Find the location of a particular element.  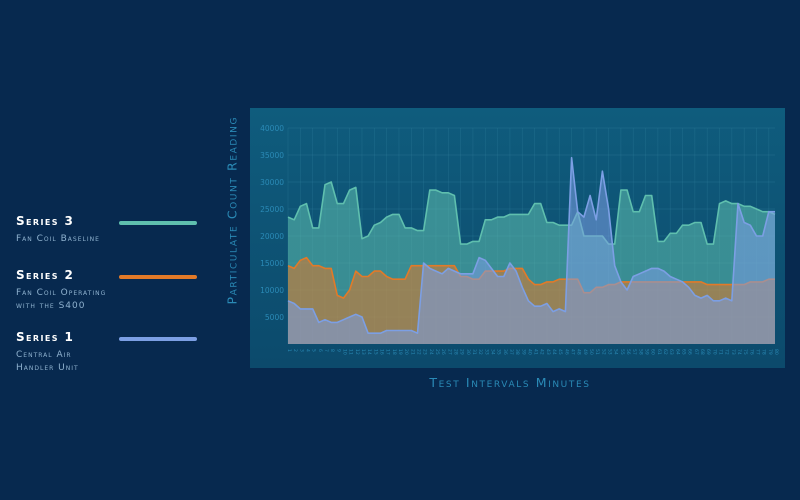

x-tick-label: 38 is located at coordinates (517, 352).